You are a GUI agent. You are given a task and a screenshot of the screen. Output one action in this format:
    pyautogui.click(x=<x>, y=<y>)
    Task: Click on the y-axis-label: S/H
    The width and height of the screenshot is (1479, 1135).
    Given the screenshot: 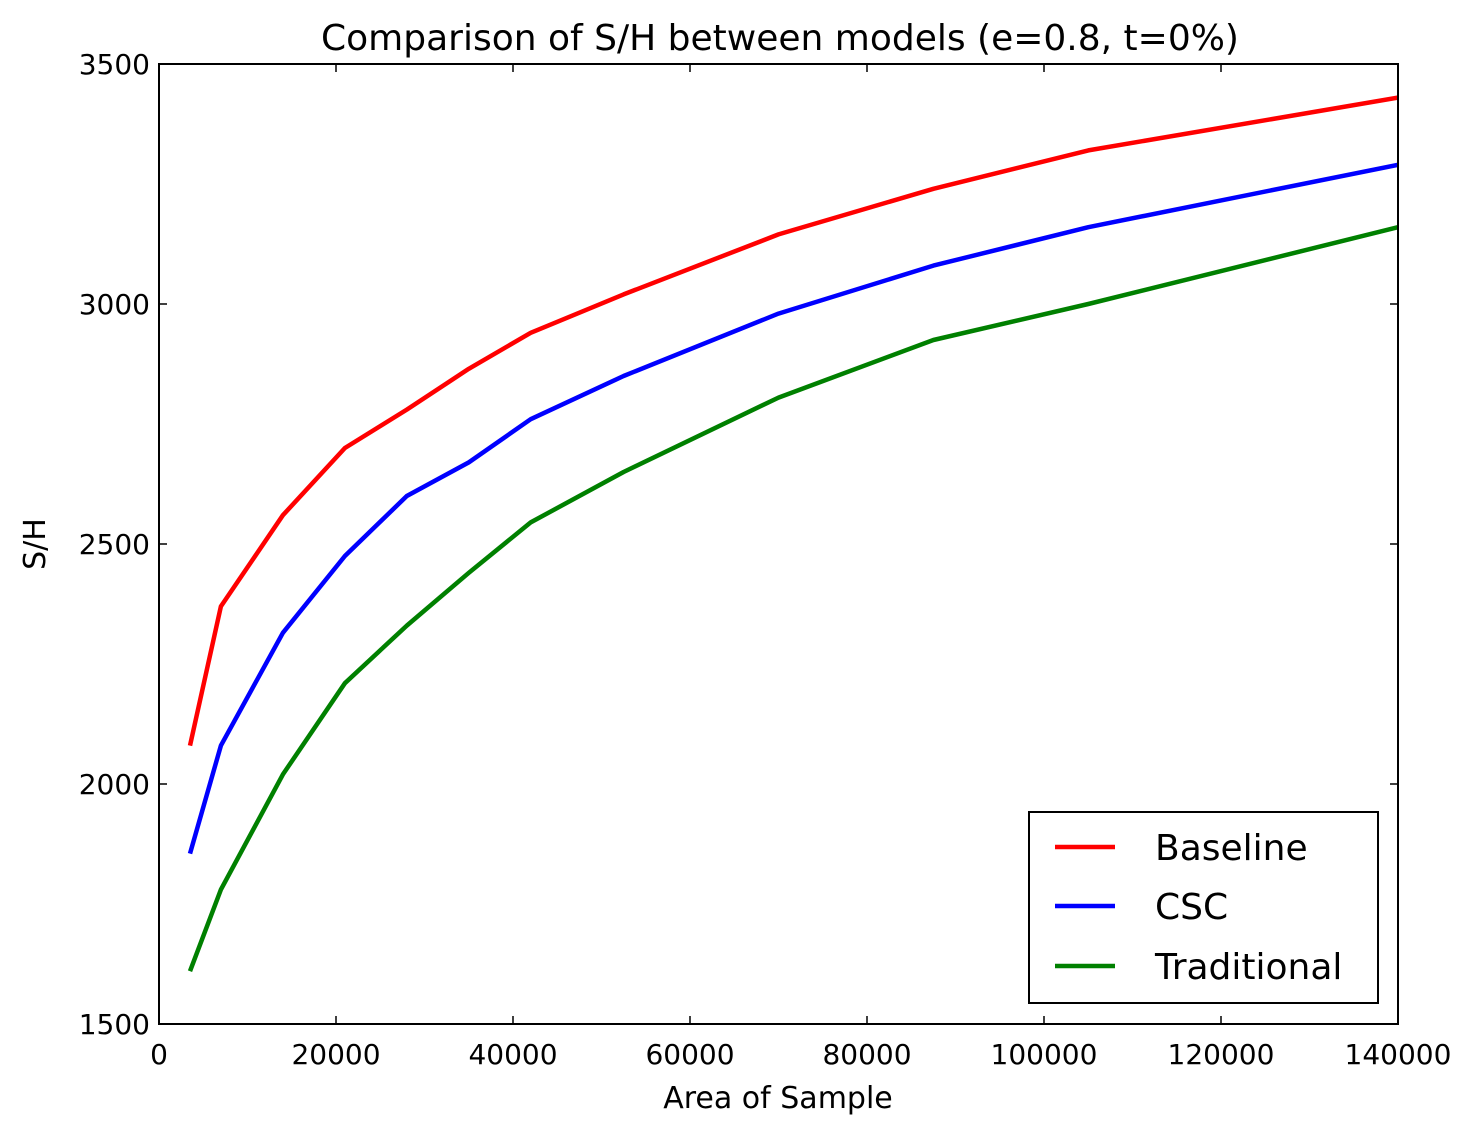 What is the action you would take?
    pyautogui.click(x=35, y=544)
    